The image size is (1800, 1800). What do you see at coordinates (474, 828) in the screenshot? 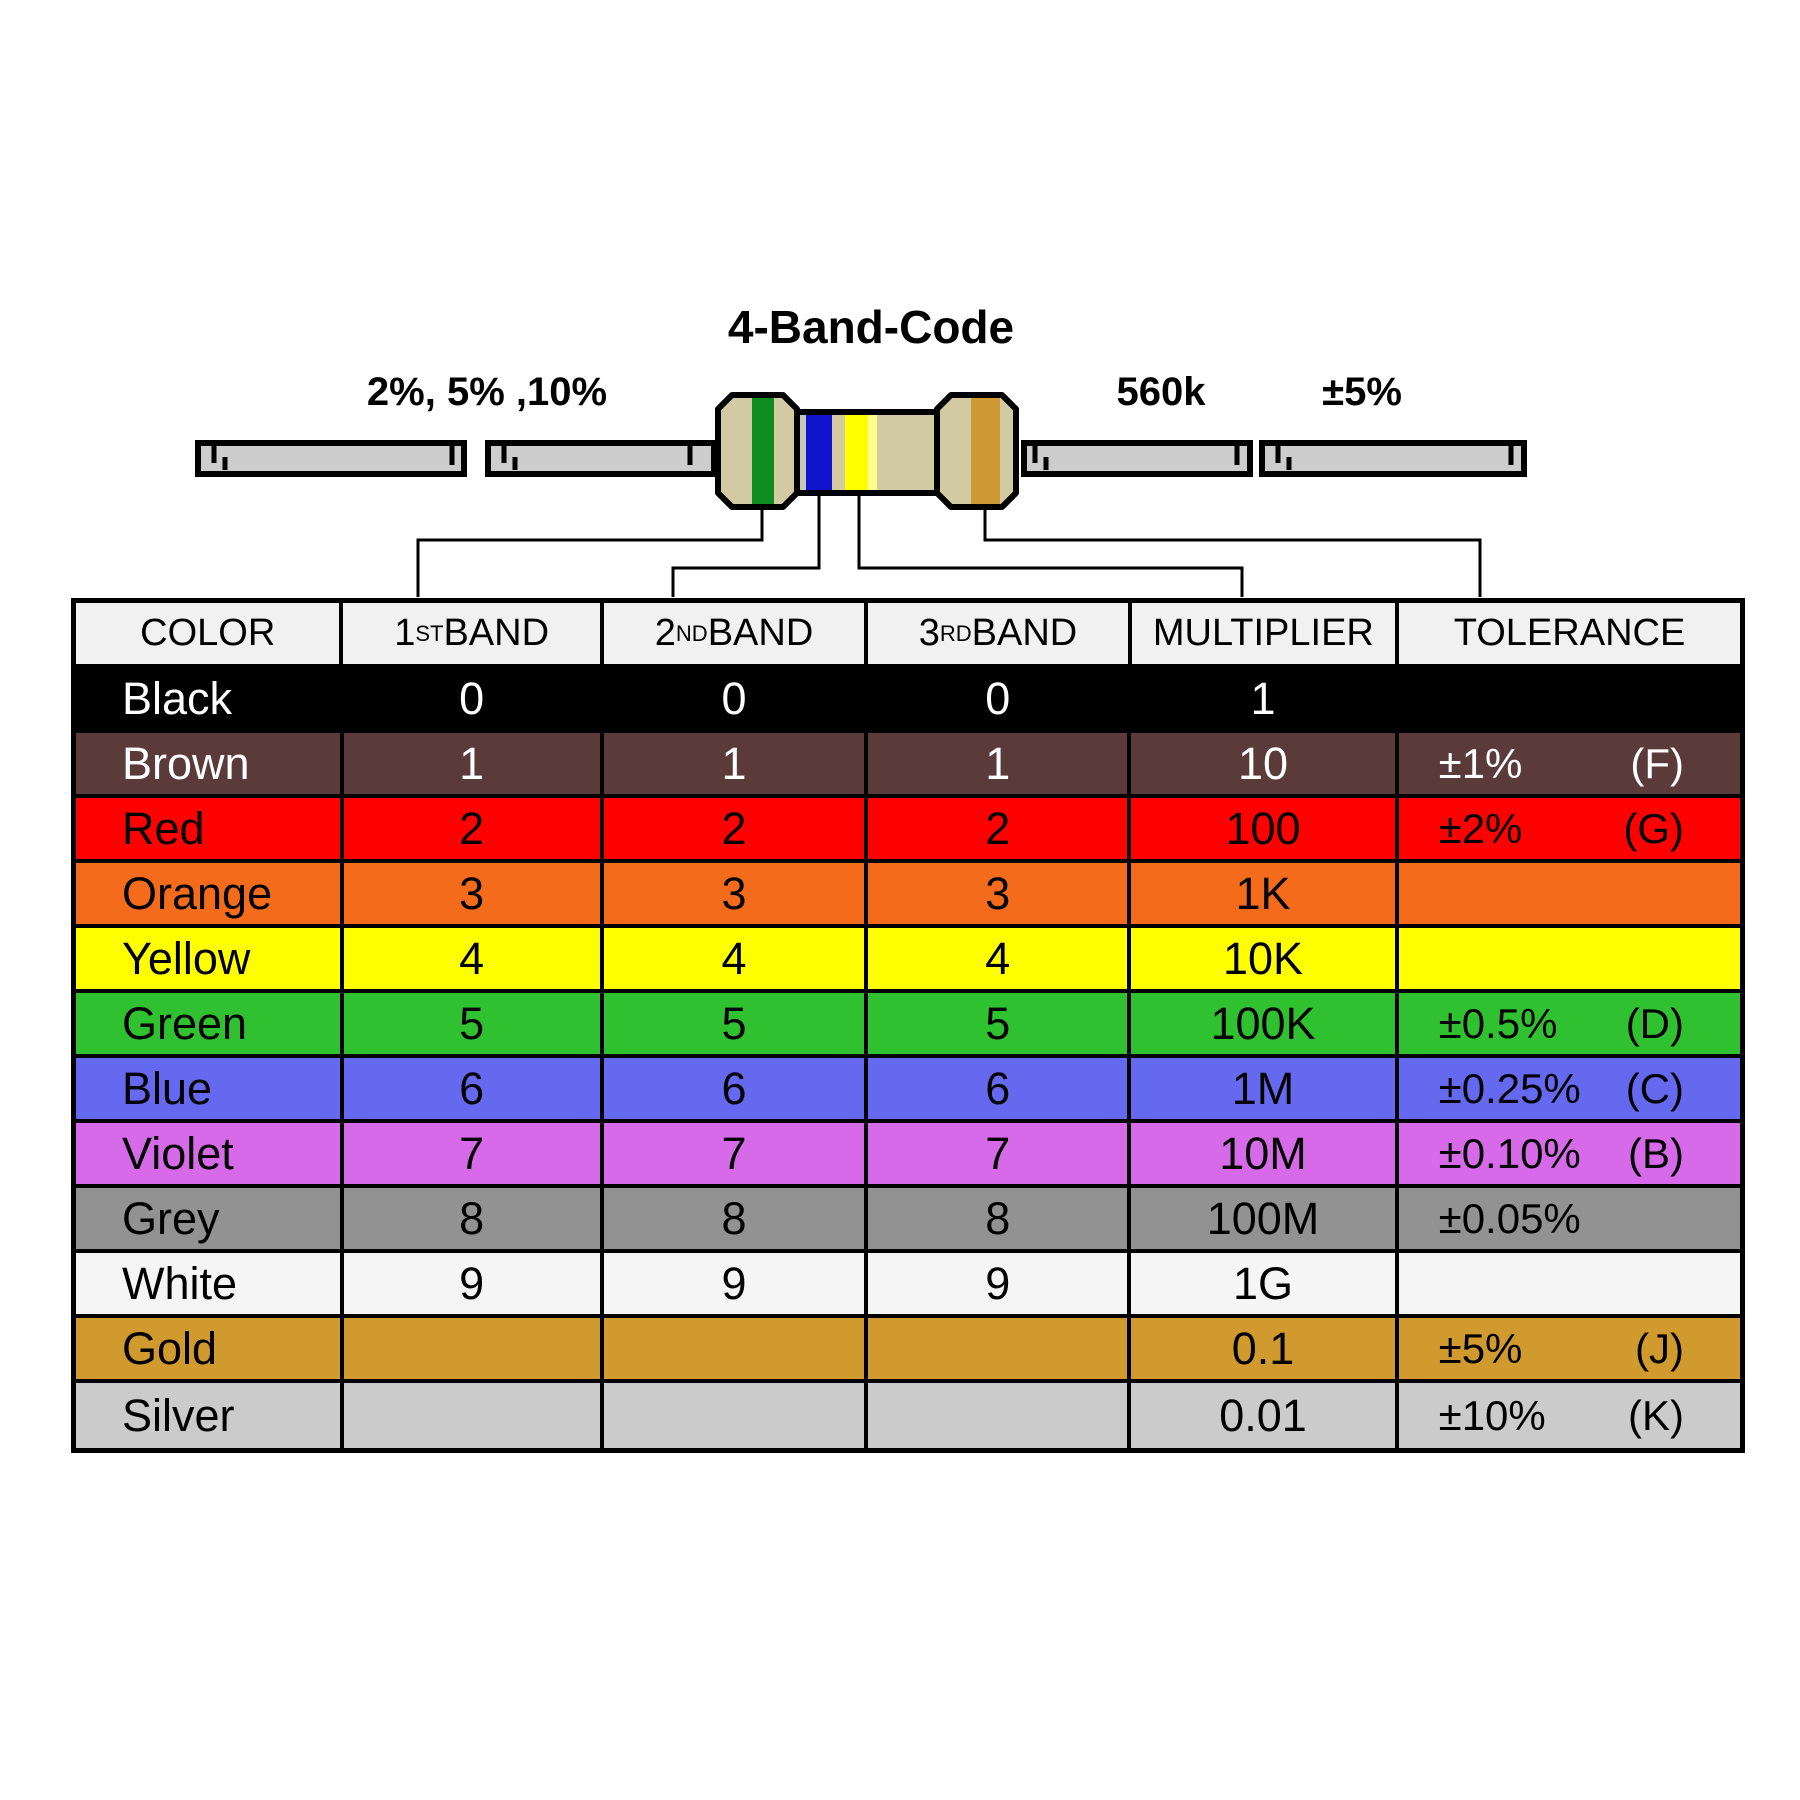
I see `cell-band1: 2` at bounding box center [474, 828].